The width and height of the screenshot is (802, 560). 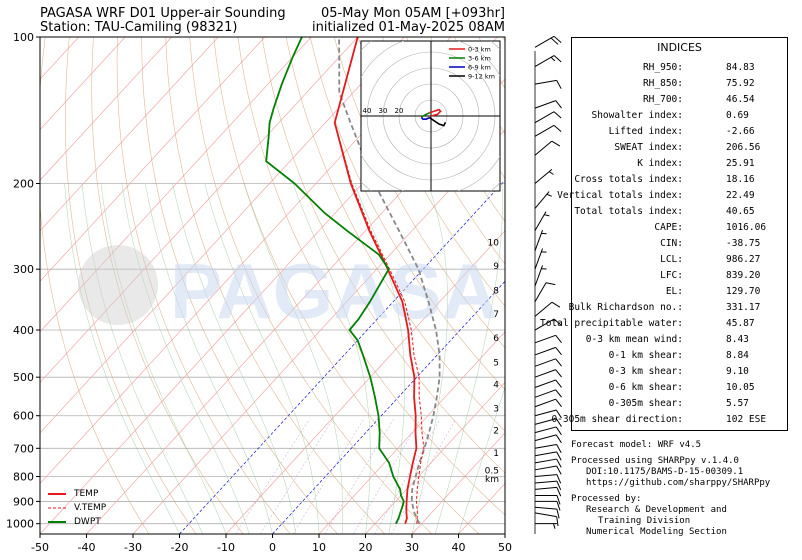 What do you see at coordinates (620, 195) in the screenshot?
I see `index-label: Vertical totals index:` at bounding box center [620, 195].